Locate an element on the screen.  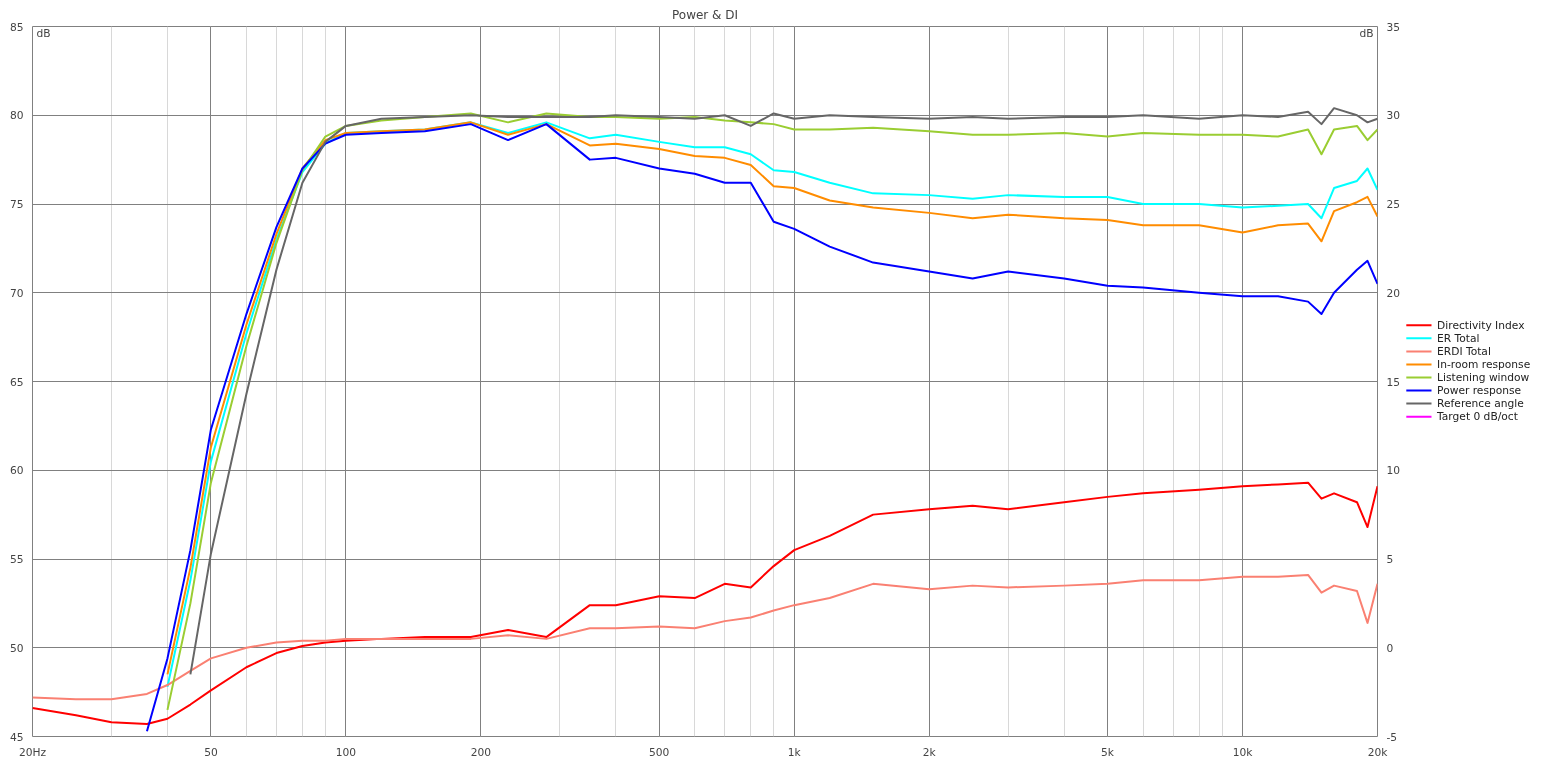
y2-tick-label: 35 is located at coordinates (1393, 27).